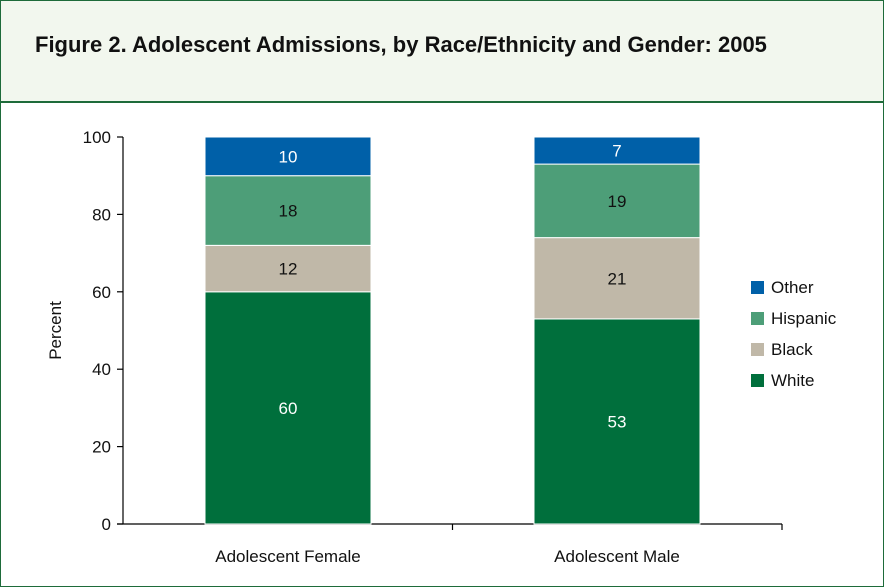  Describe the element at coordinates (101, 292) in the screenshot. I see `y-tick-label: 60` at that location.